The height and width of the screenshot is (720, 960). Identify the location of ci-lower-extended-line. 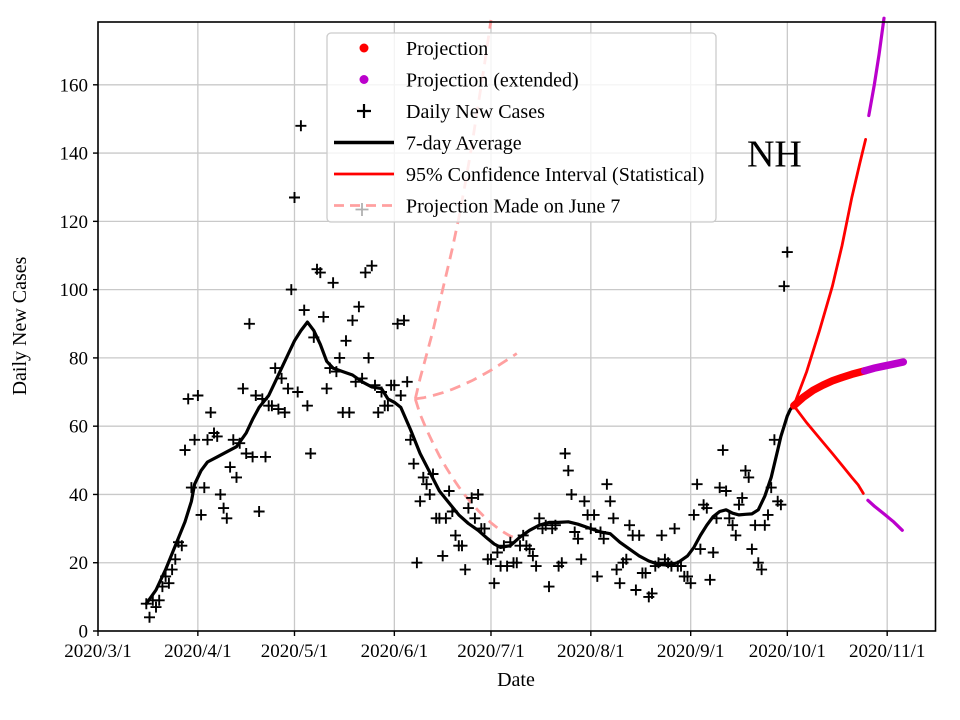
(885, 515).